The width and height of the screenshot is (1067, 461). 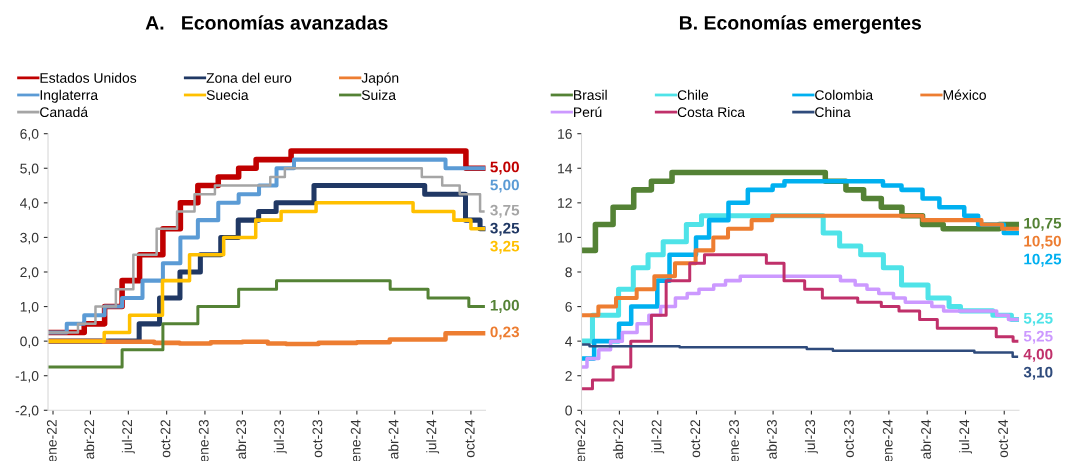 What do you see at coordinates (1043, 260) in the screenshot?
I see `data-label: 10,25` at bounding box center [1043, 260].